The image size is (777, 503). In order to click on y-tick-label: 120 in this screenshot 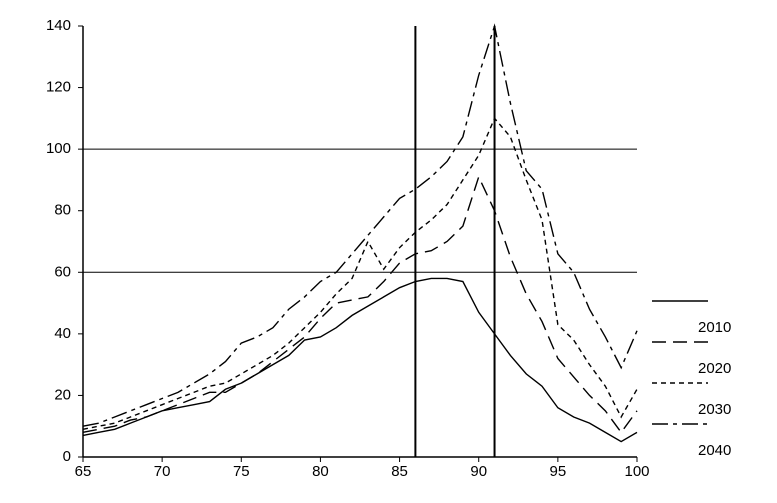, I will do `click(58, 87)`.